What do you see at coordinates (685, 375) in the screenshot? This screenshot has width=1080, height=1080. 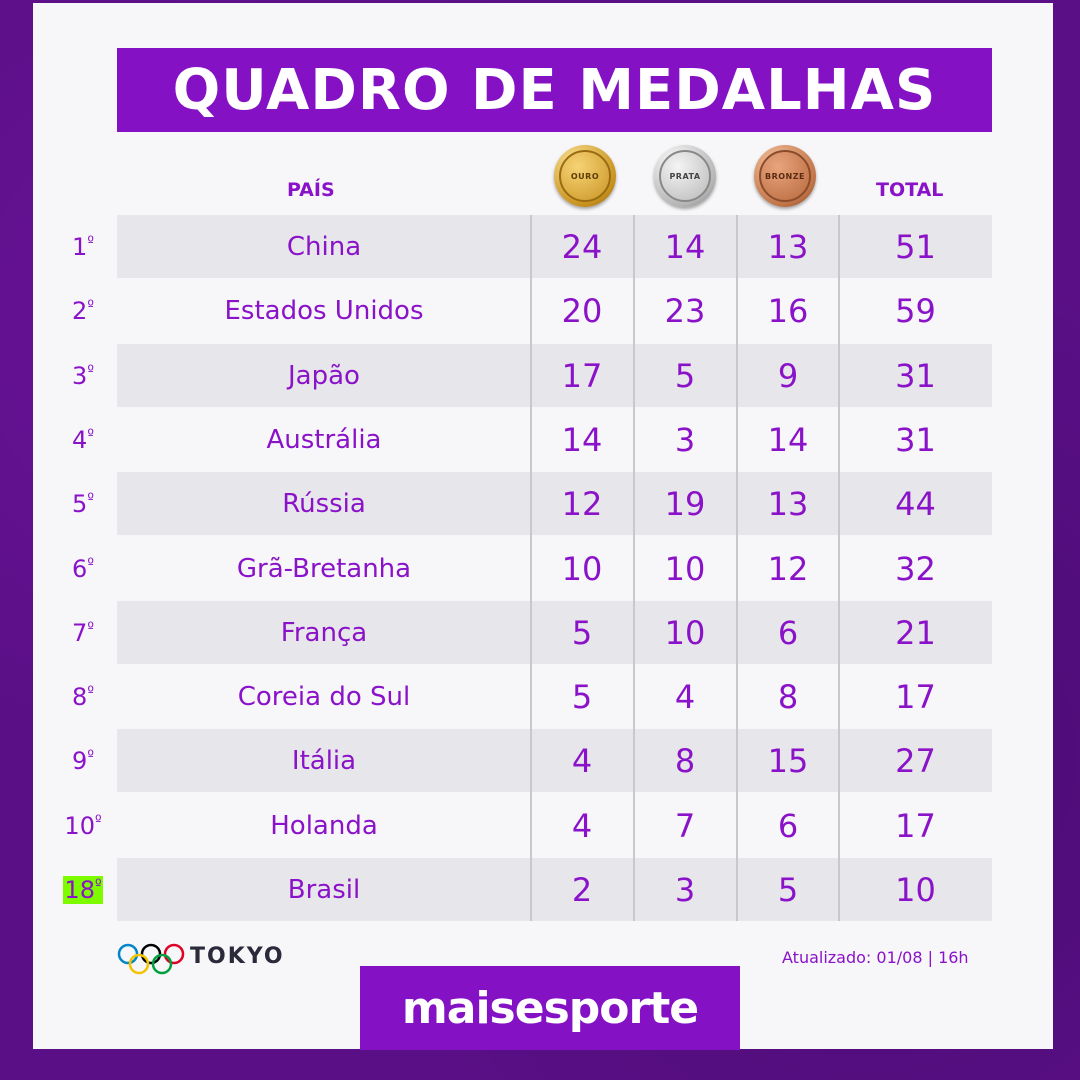 I see `silver-count: 5` at bounding box center [685, 375].